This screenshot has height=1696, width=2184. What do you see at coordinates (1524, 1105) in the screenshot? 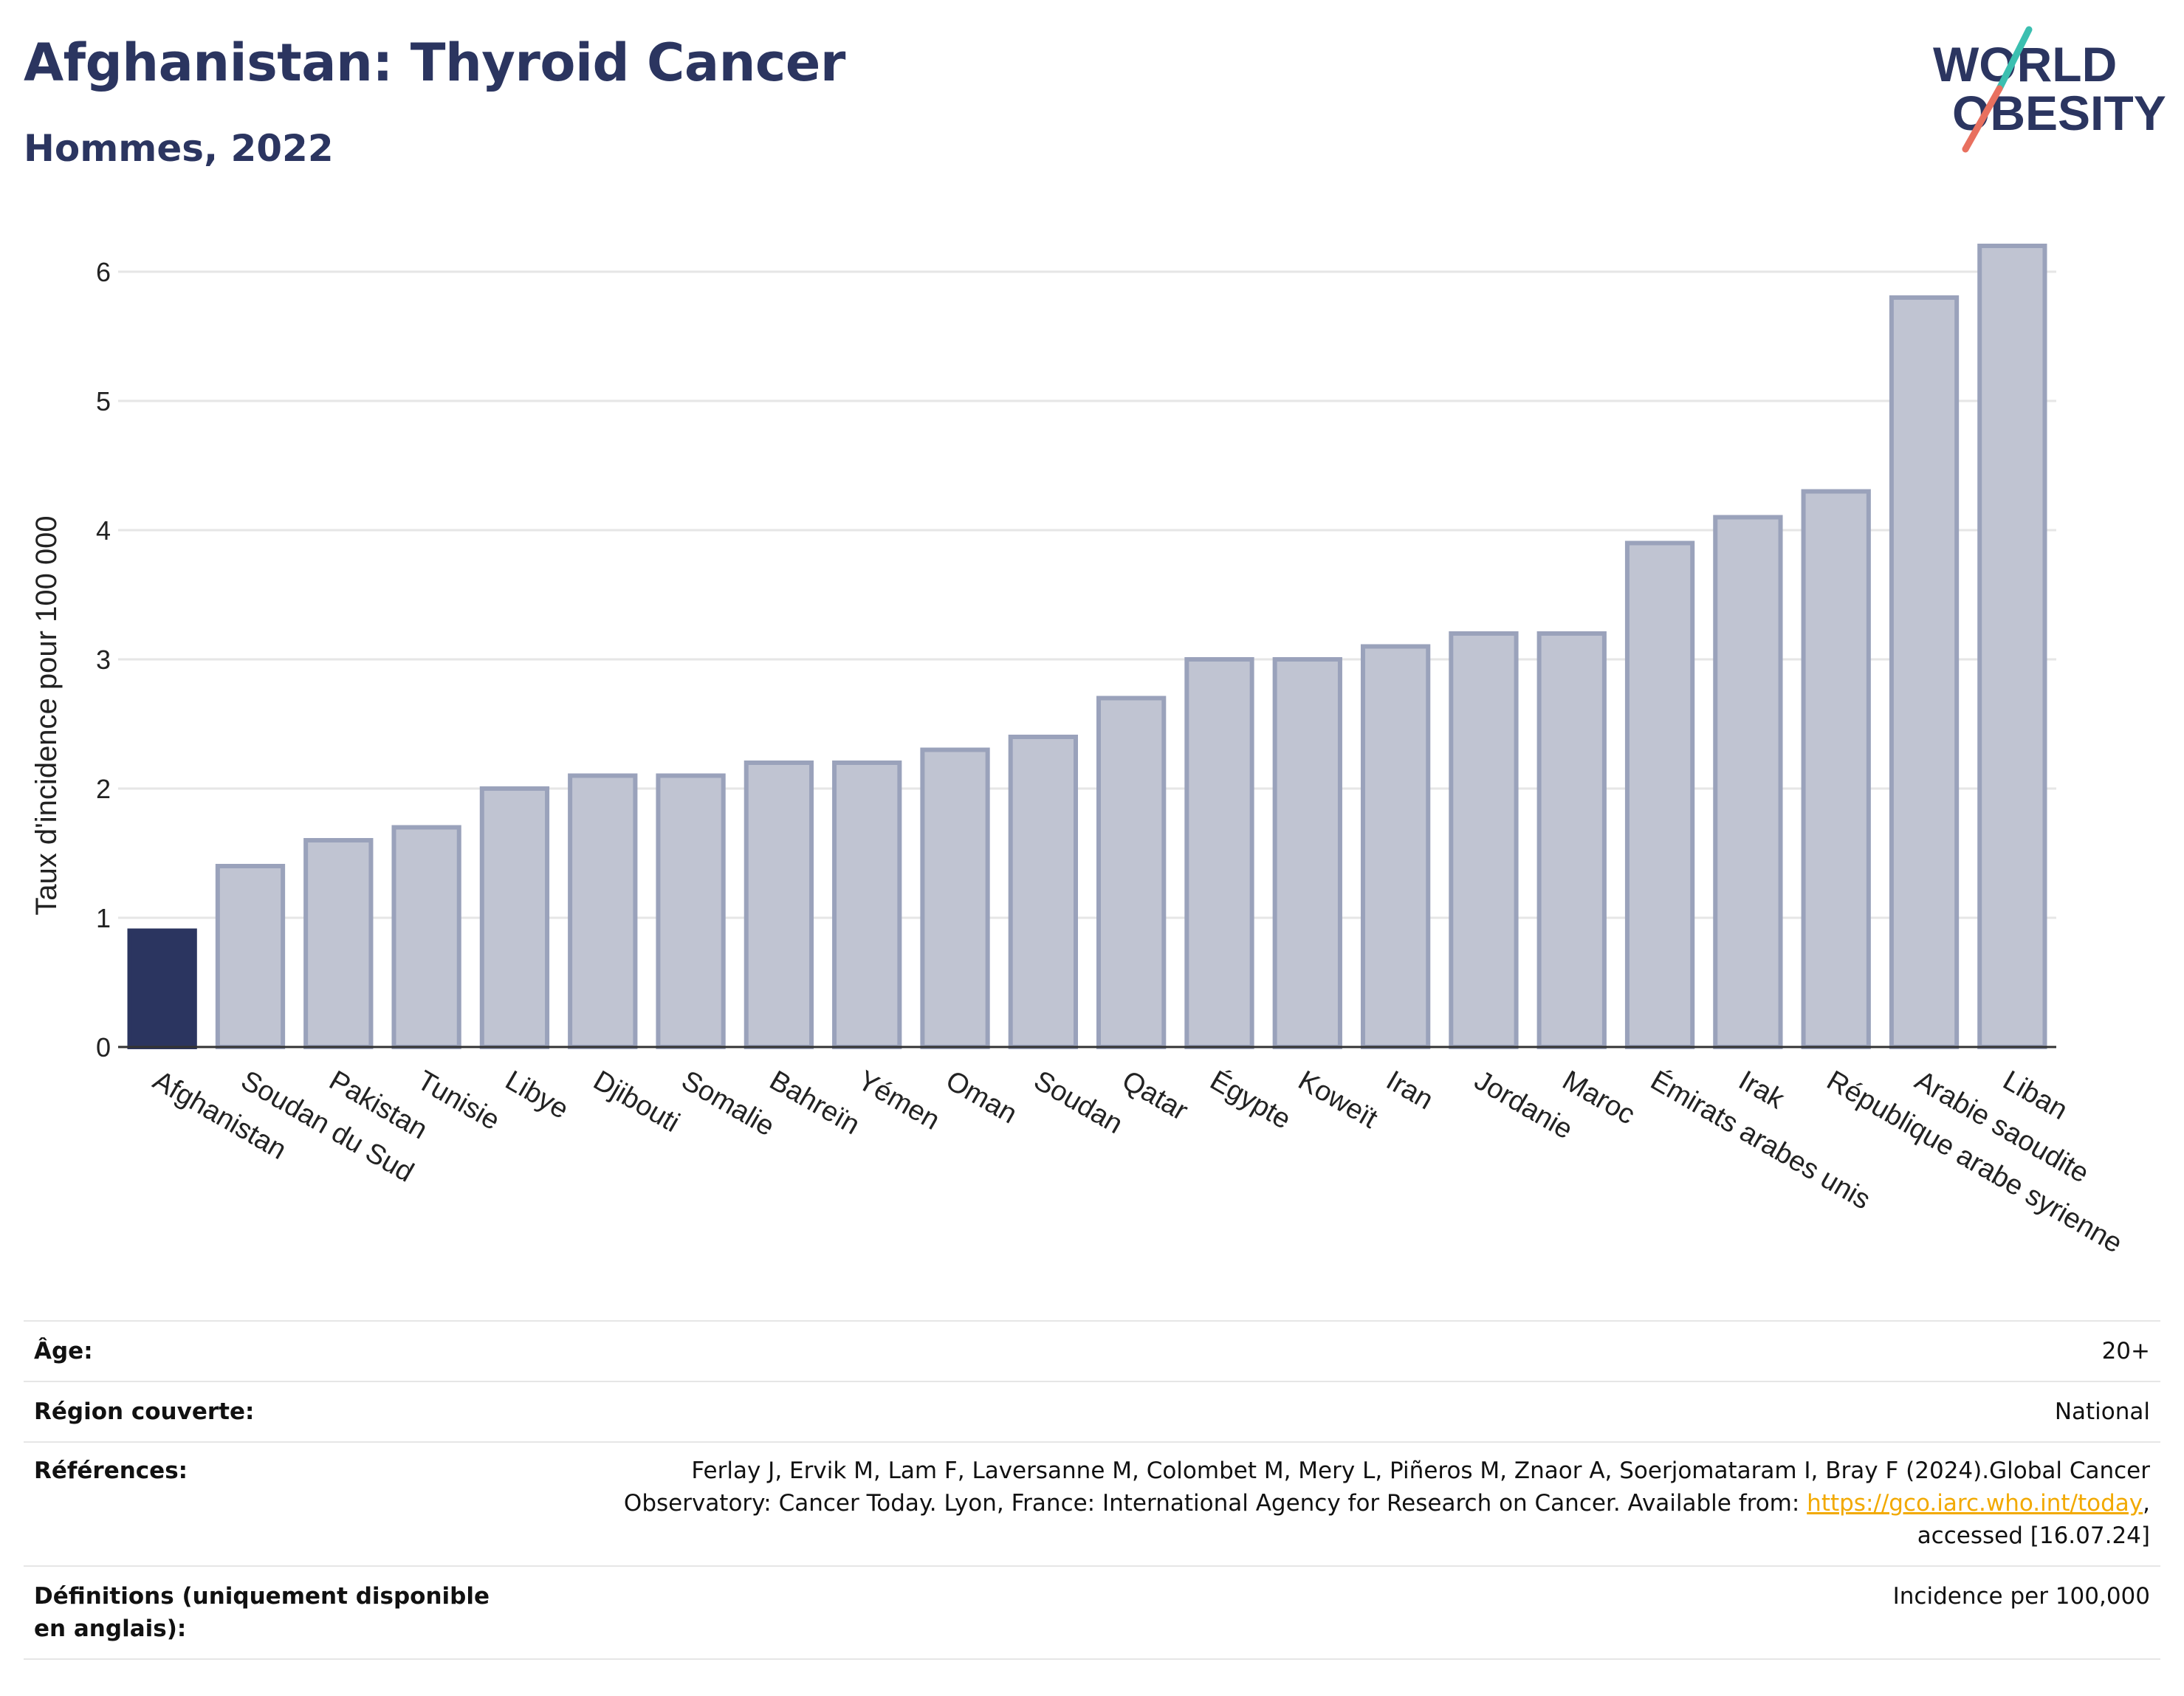
I see `x-tick-label: Jordanie` at bounding box center [1524, 1105].